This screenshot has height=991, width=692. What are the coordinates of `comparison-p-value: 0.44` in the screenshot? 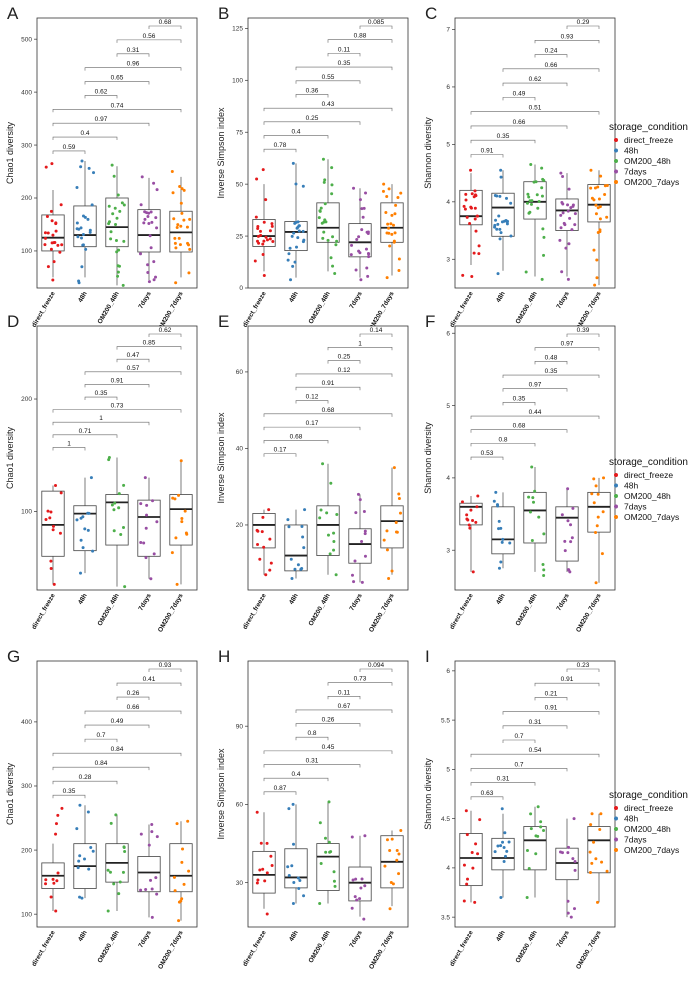 It's located at (535, 412).